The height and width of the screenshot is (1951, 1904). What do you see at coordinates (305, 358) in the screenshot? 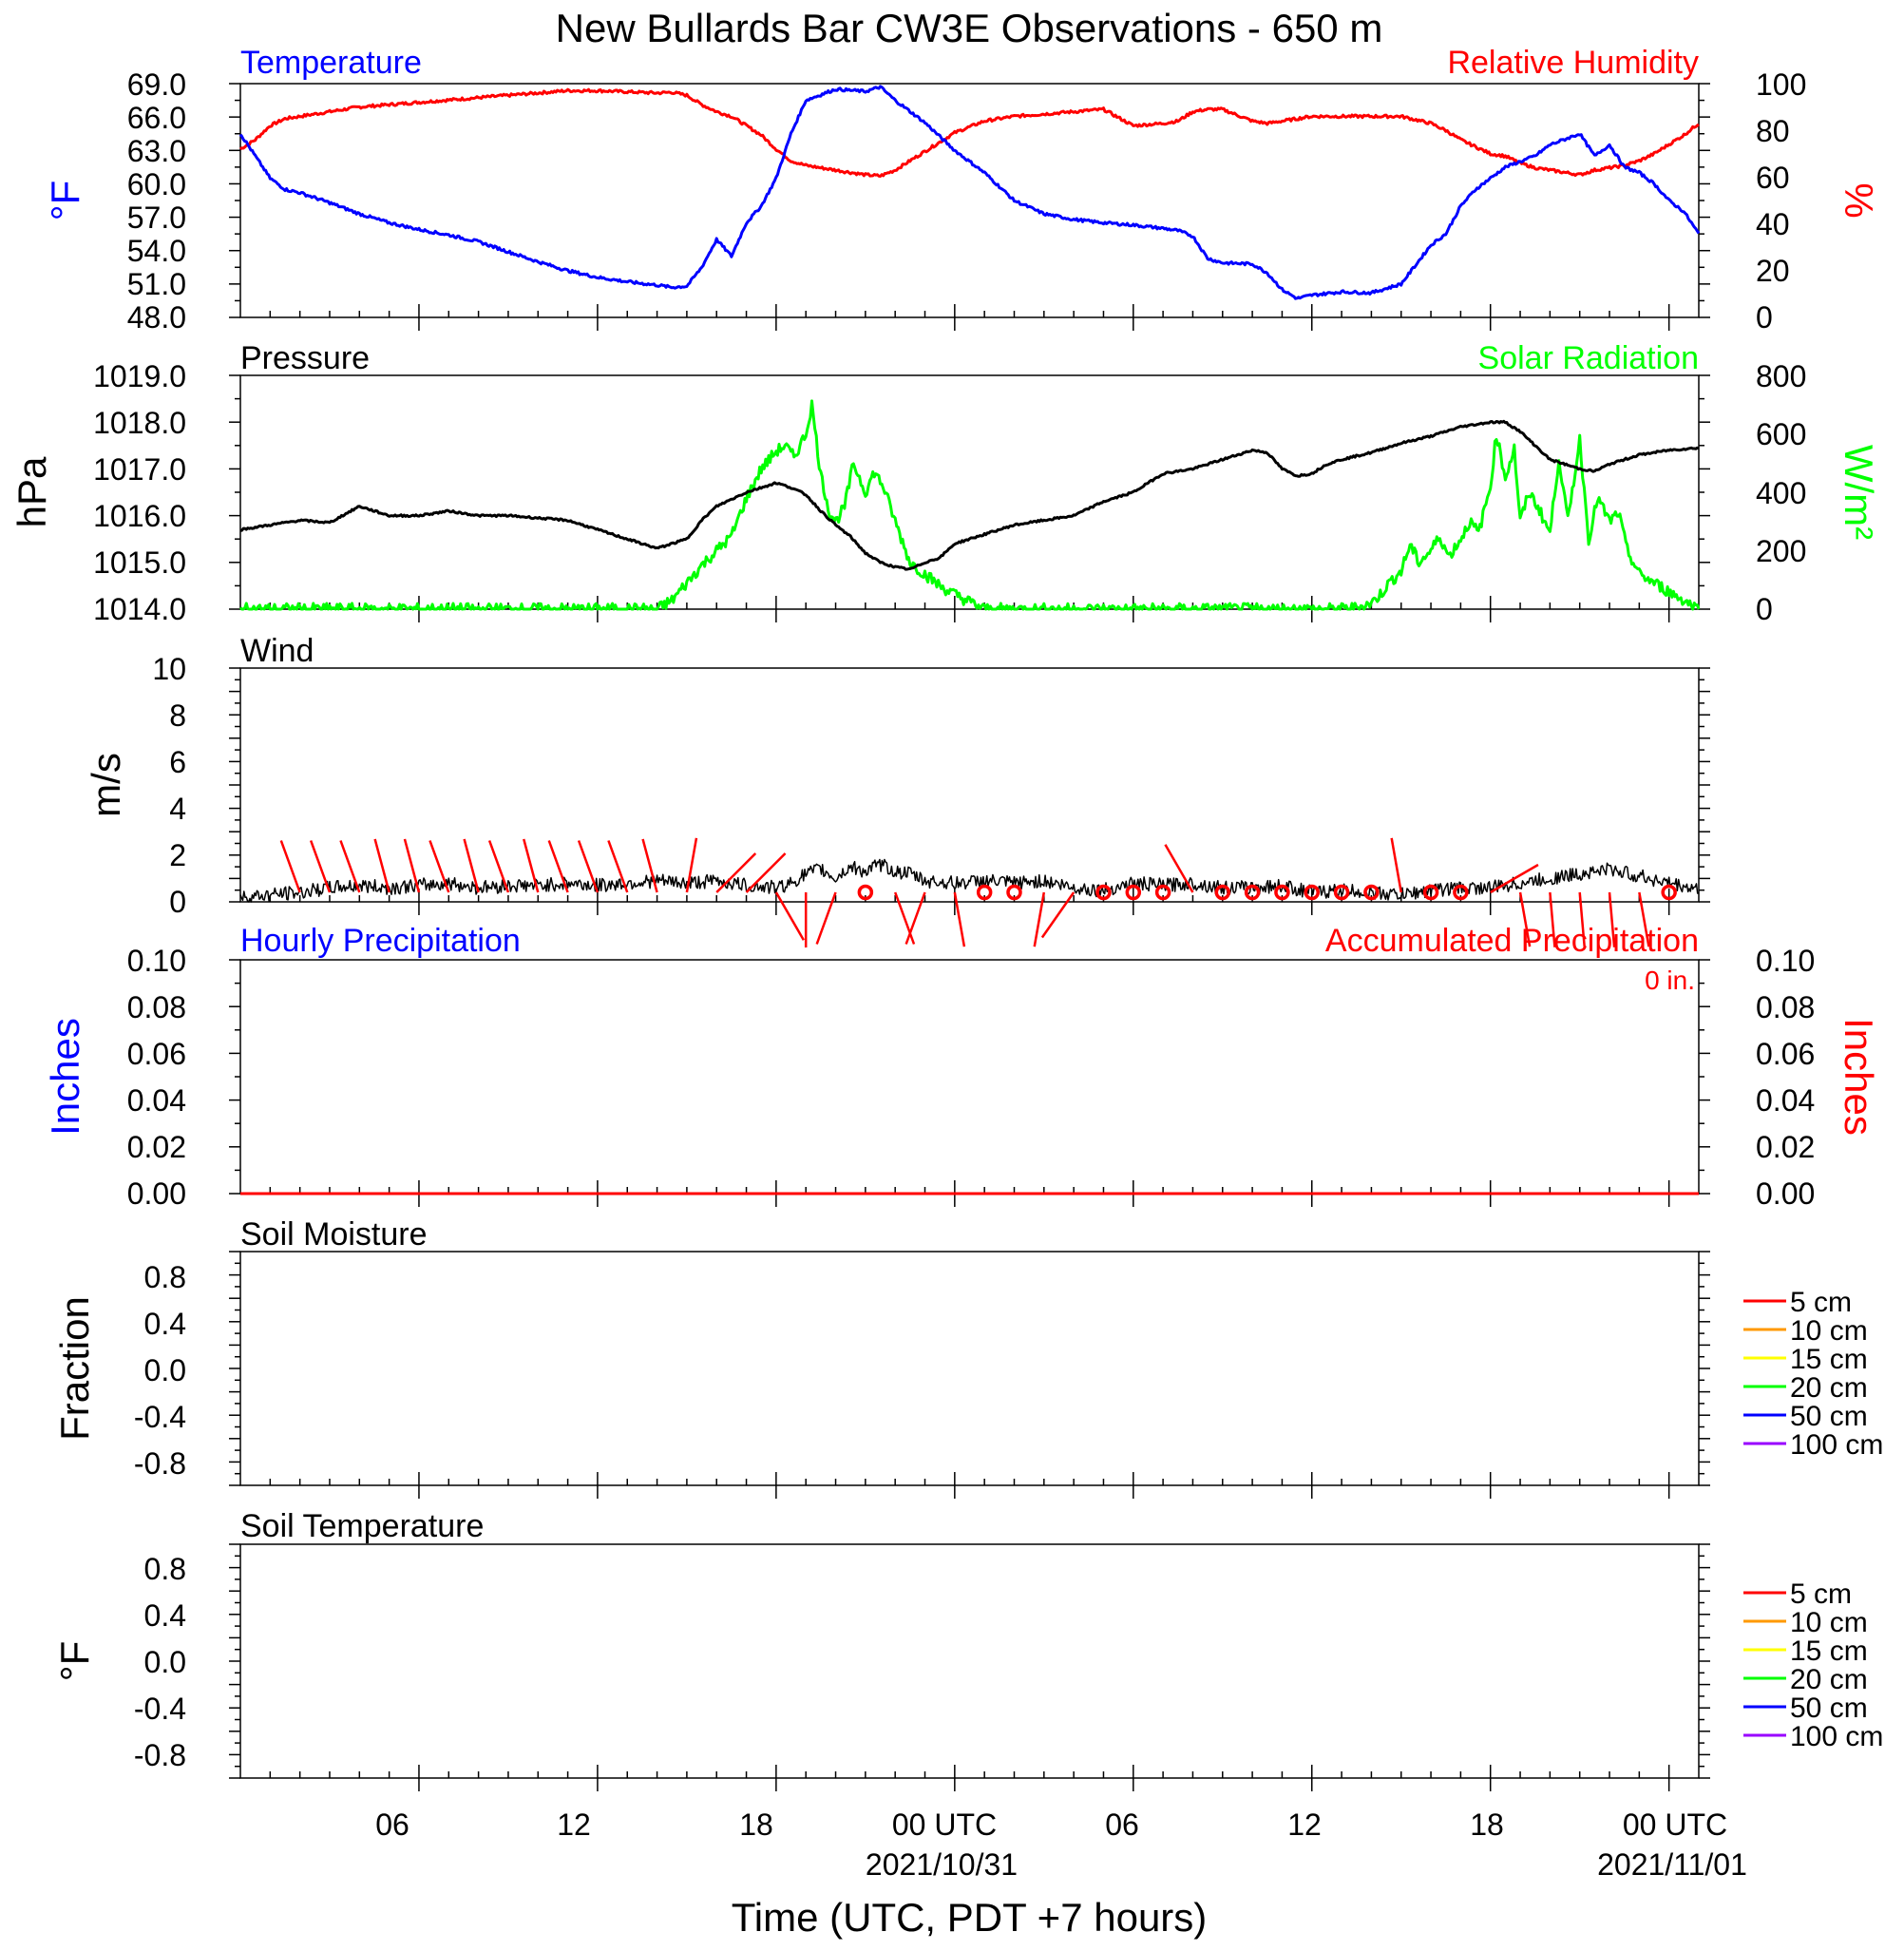
I see `pressure-panel-title: Pressure` at bounding box center [305, 358].